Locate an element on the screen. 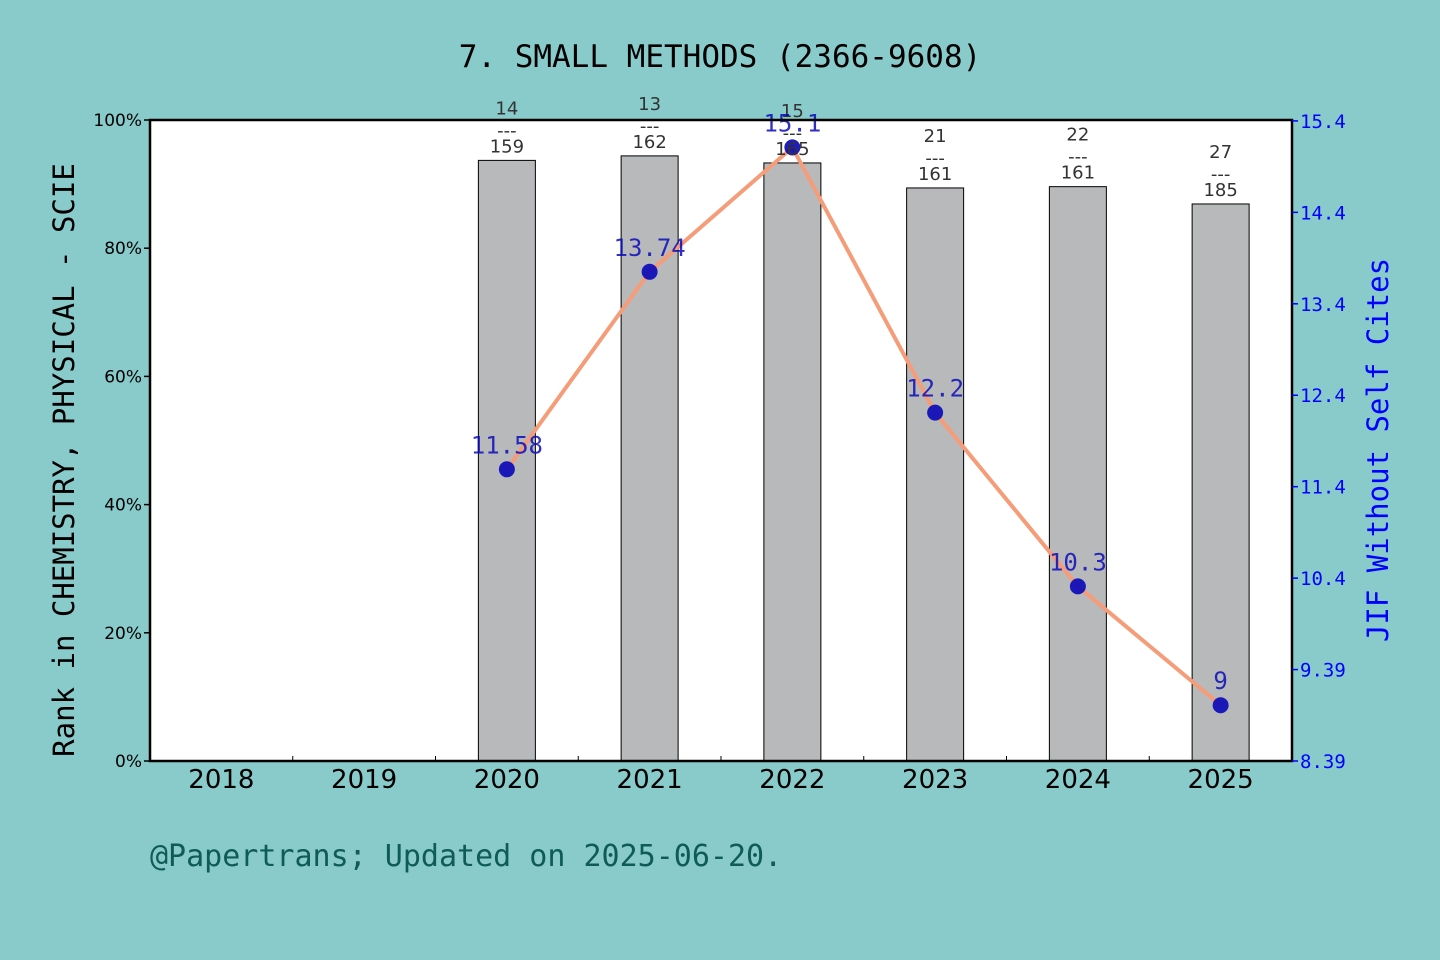  y2-axis-label: JIF Without Self Cites is located at coordinates (1378, 450).